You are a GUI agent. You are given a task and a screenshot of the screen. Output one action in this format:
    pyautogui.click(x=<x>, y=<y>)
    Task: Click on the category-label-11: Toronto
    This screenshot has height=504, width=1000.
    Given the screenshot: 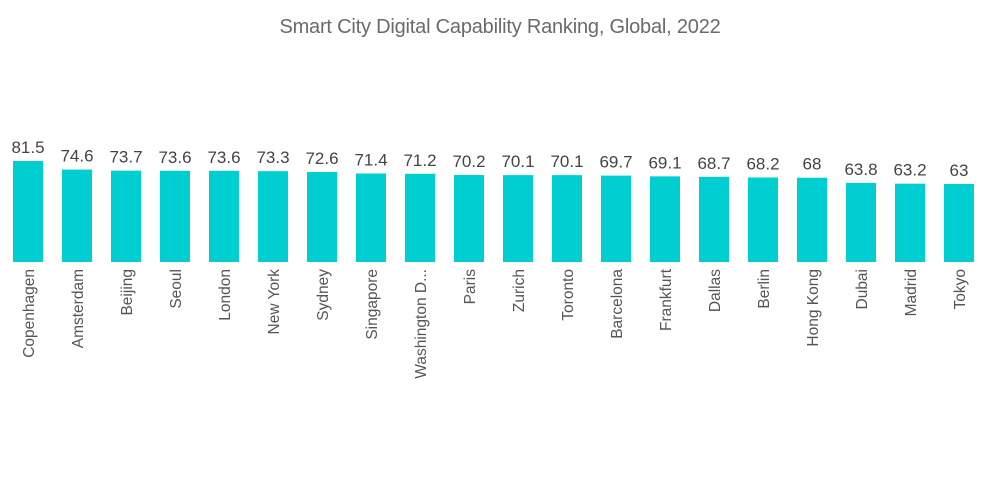 What is the action you would take?
    pyautogui.click(x=568, y=295)
    